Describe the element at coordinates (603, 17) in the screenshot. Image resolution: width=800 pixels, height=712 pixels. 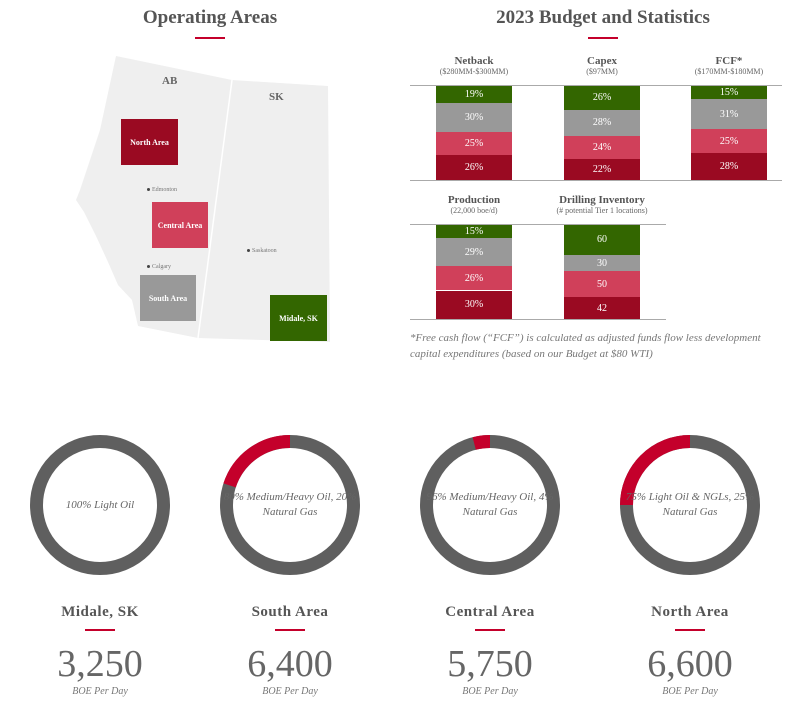
I see `budget-title: 2023 Budget and Statistics` at that location.